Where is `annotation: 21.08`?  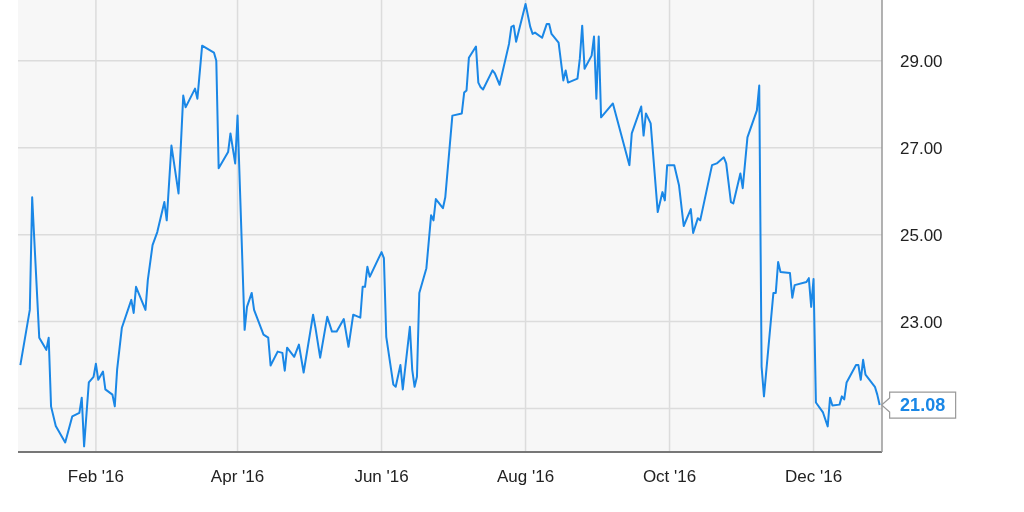
annotation: 21.08 is located at coordinates (923, 405).